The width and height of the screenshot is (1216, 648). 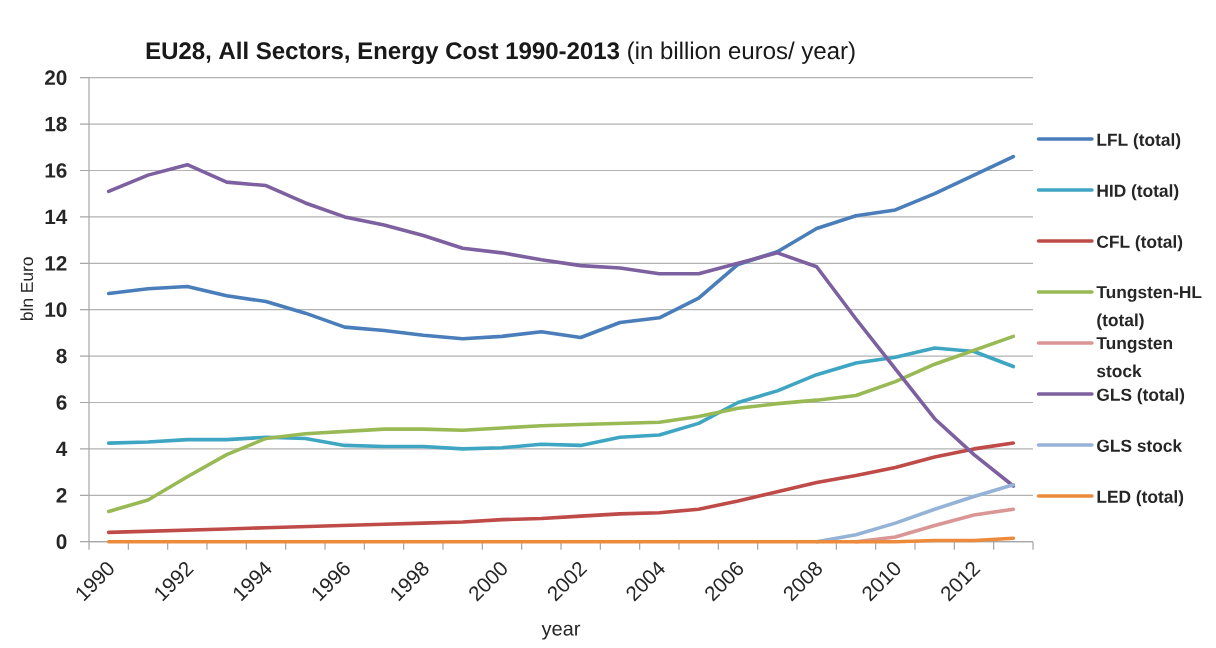 What do you see at coordinates (56, 263) in the screenshot?
I see `y-tick-label: 12` at bounding box center [56, 263].